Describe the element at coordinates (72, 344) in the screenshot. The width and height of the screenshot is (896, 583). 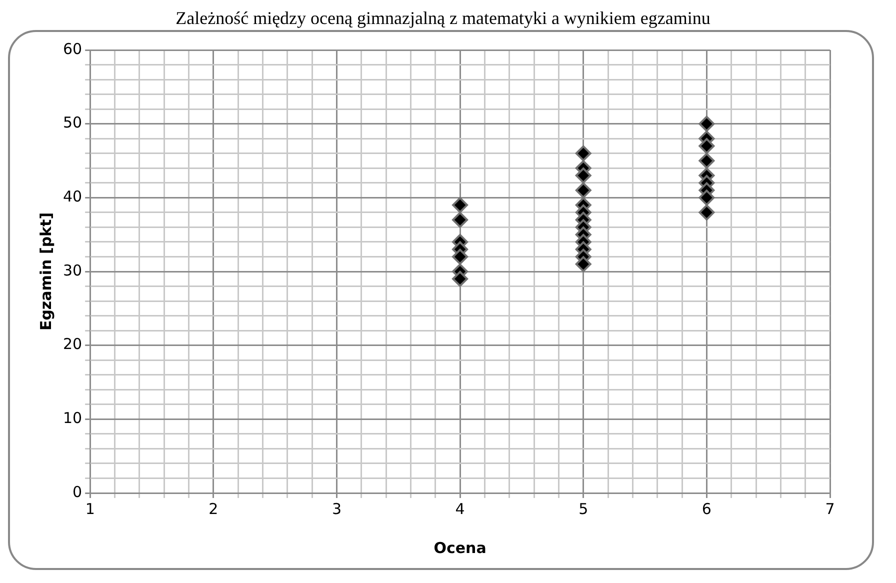
I see `y-tick-label: 20` at that location.